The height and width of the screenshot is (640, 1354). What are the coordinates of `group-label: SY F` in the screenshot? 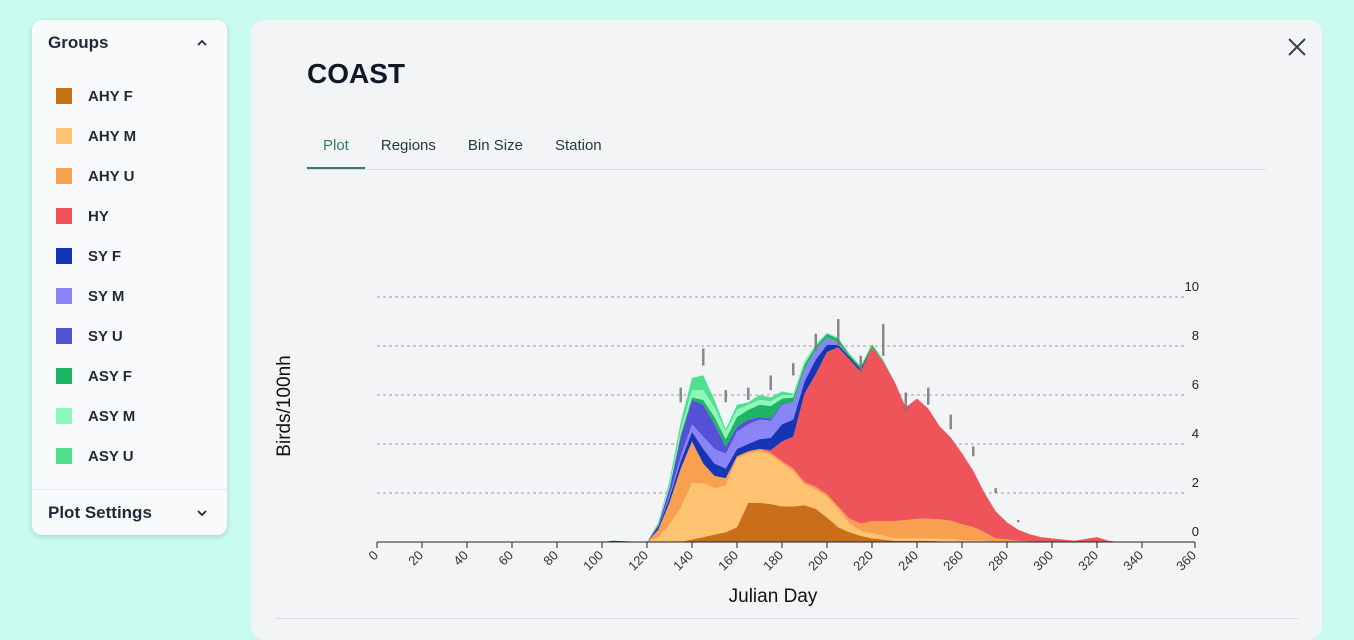 It's located at (105, 256).